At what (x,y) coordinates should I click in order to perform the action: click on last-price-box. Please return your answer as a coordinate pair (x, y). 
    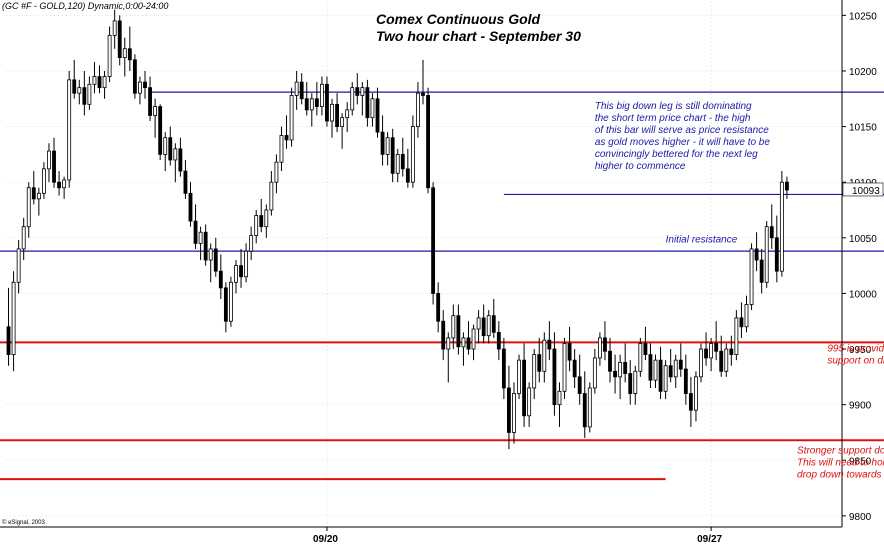
    Looking at the image, I should click on (863, 189).